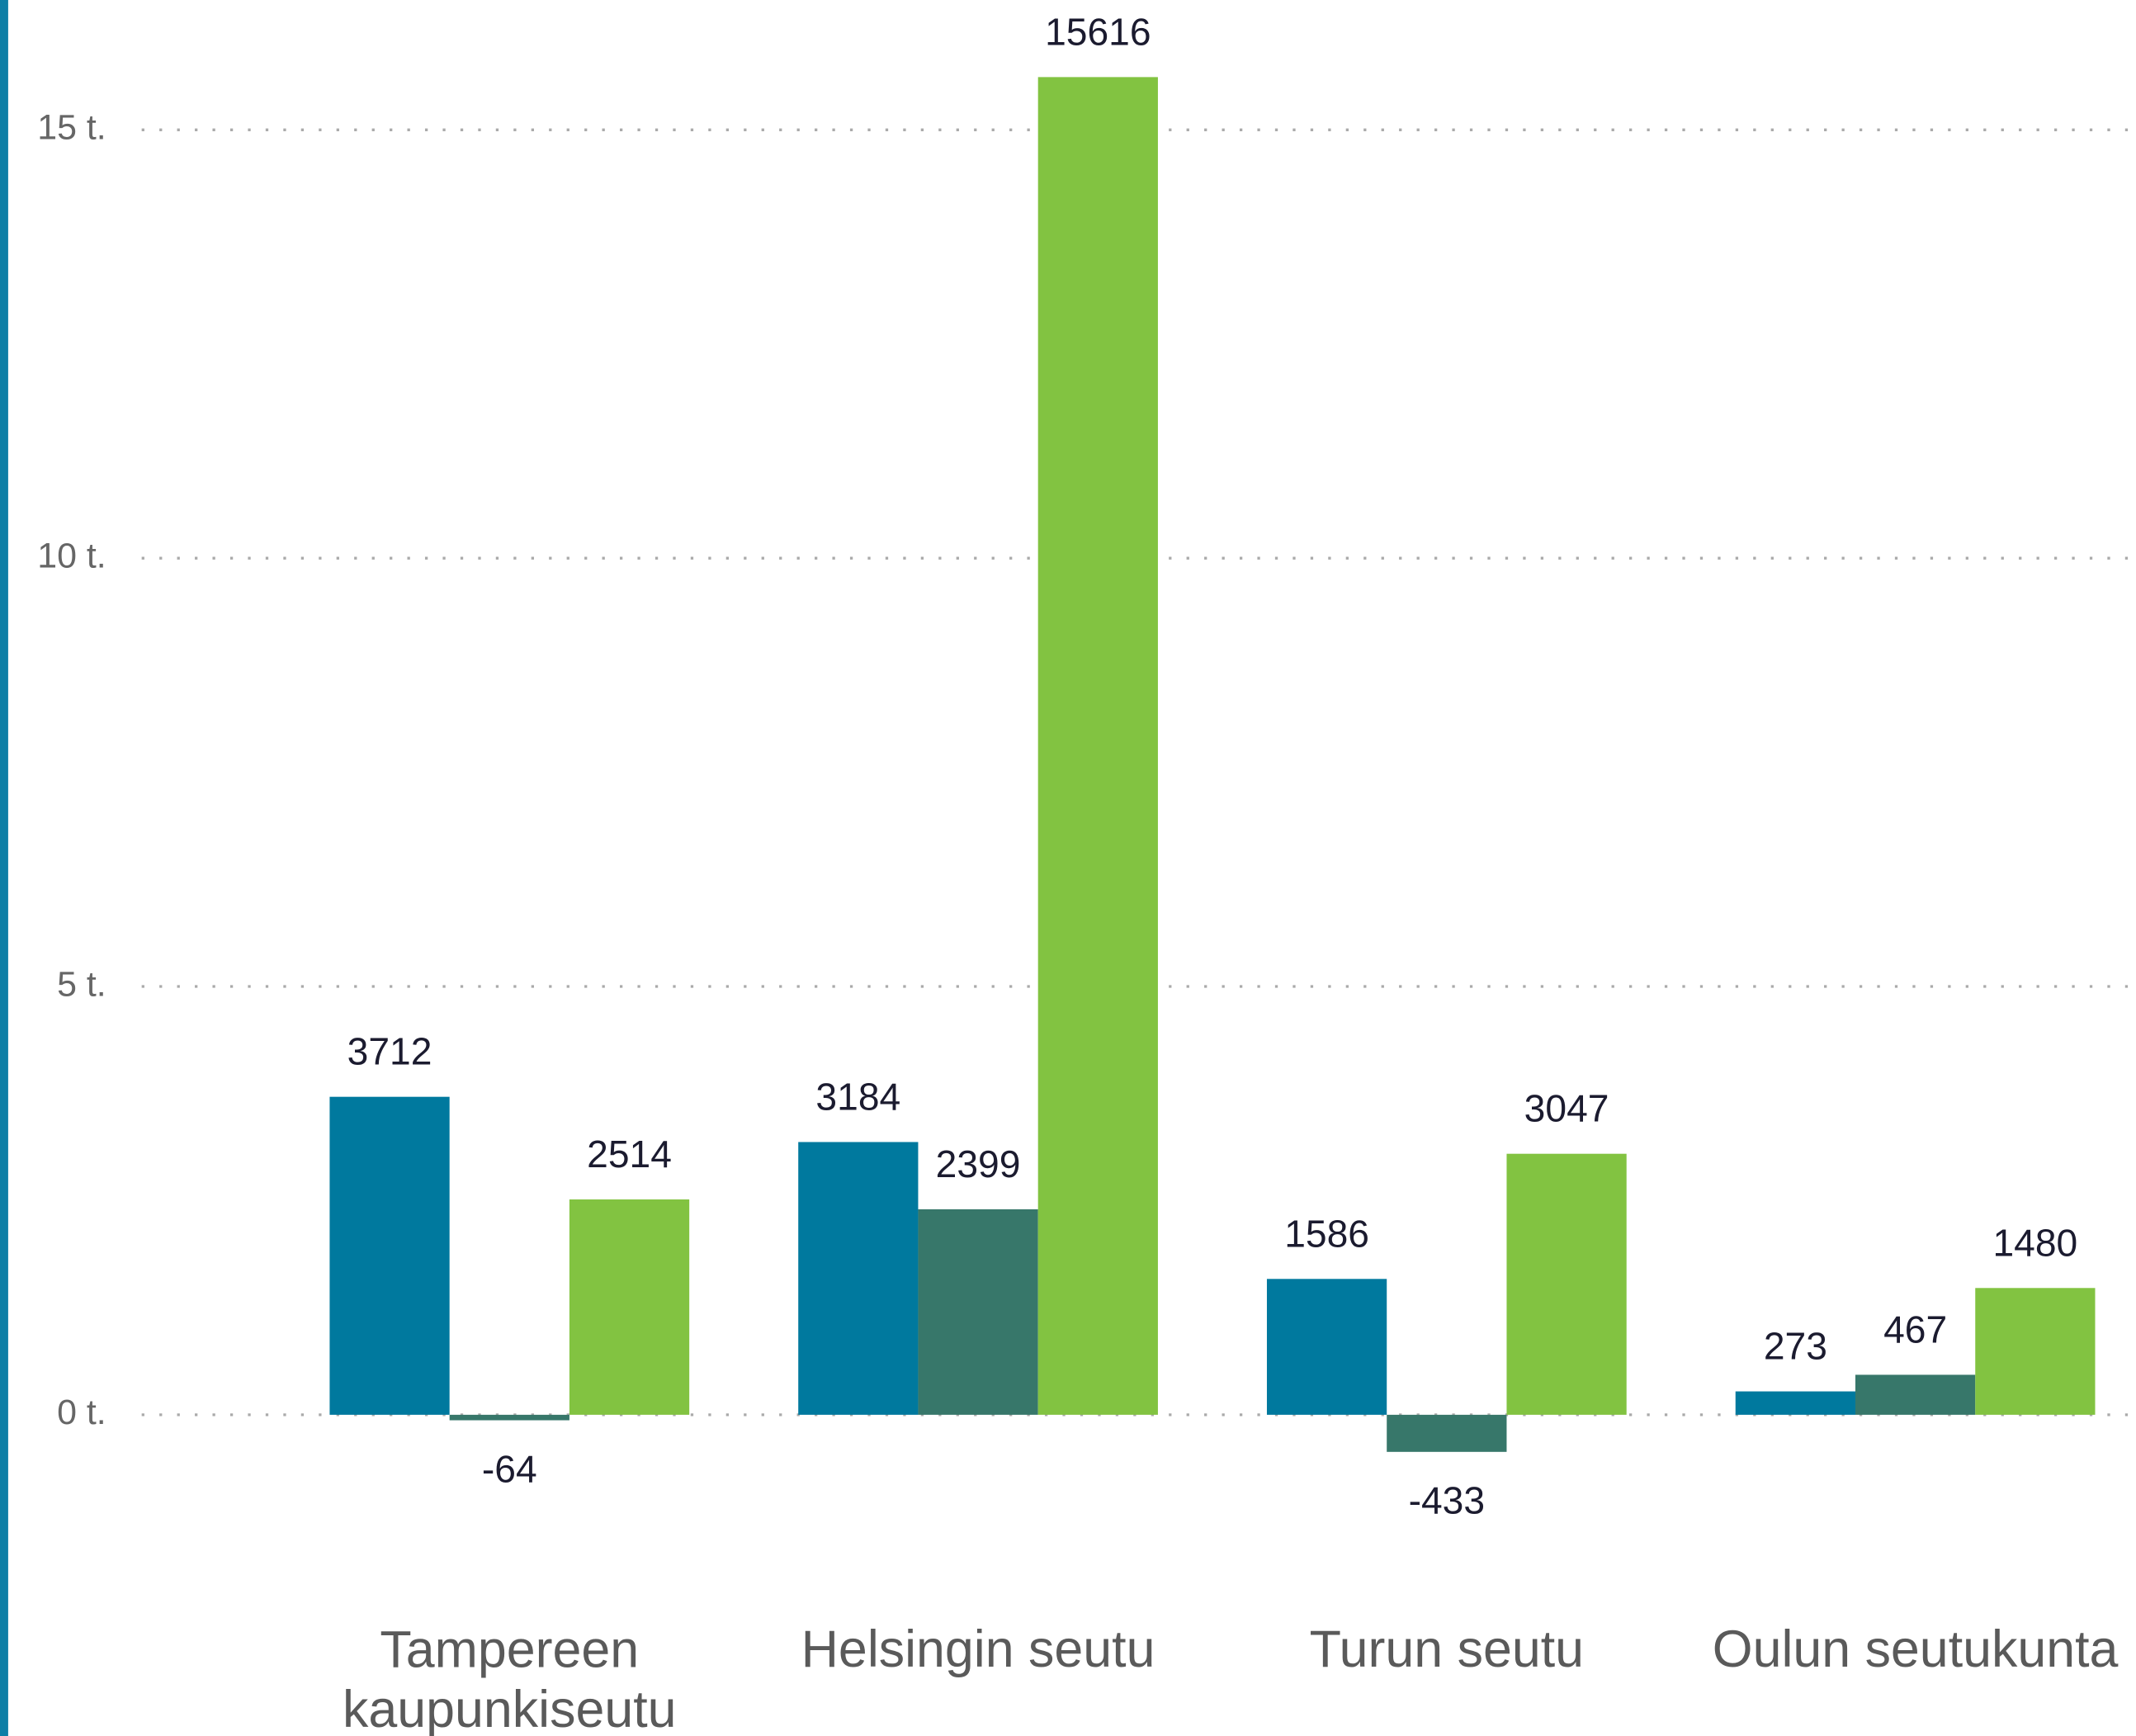  I want to click on y-tick-label: 5 t., so click(81, 984).